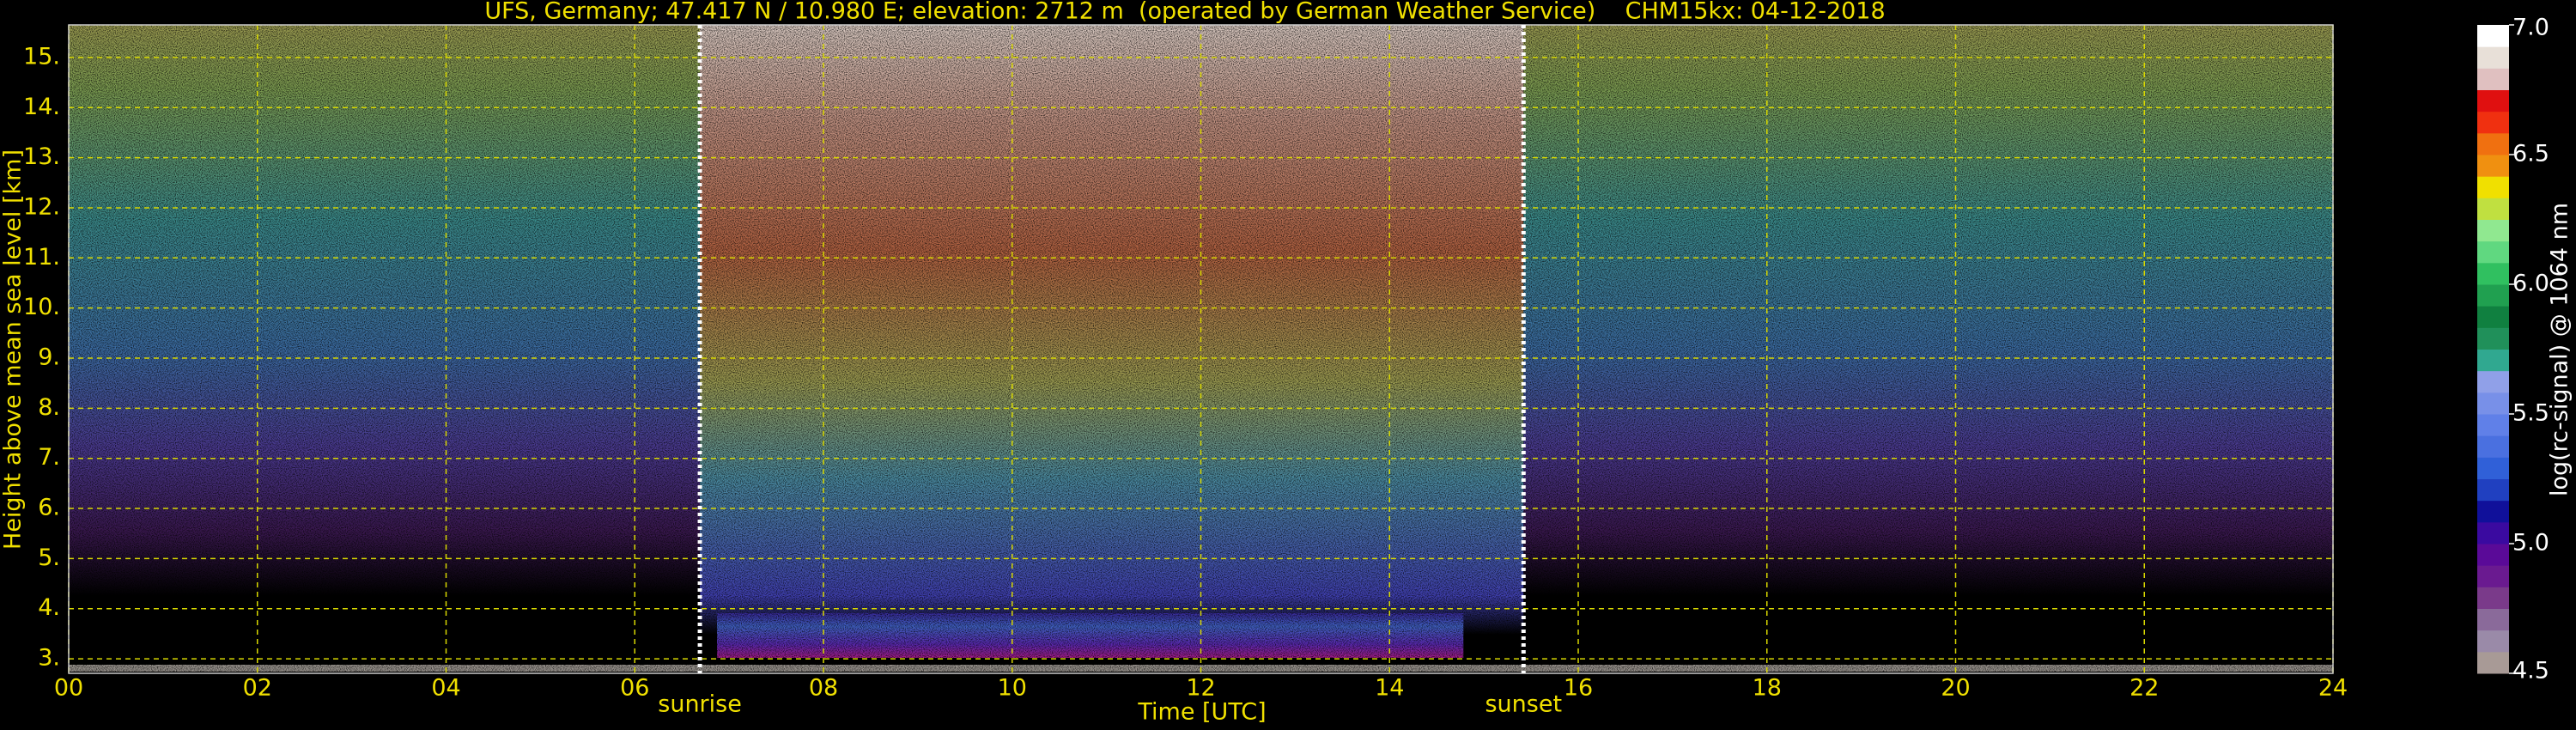 The image size is (2576, 730). What do you see at coordinates (2530, 28) in the screenshot?
I see `colorbar-tick-label: 7.0` at bounding box center [2530, 28].